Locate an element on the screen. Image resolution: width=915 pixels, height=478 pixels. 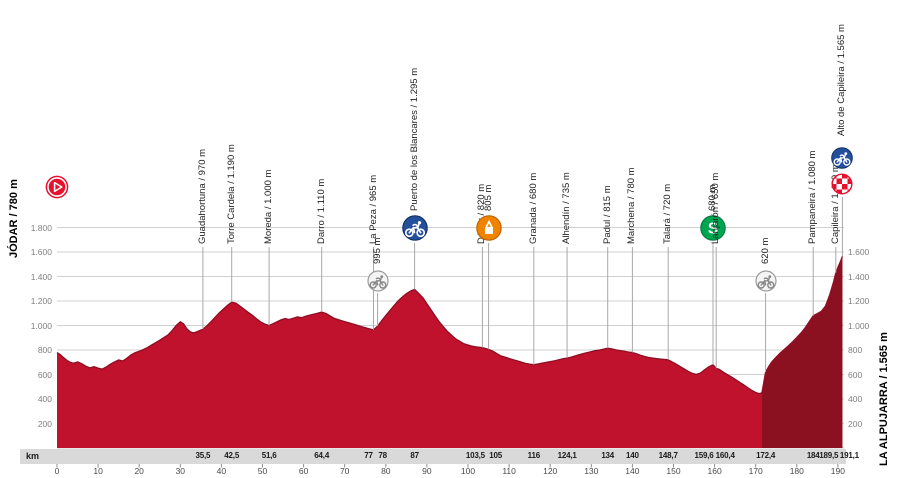
y-axis-label-right: 1.200 is located at coordinates (859, 301).